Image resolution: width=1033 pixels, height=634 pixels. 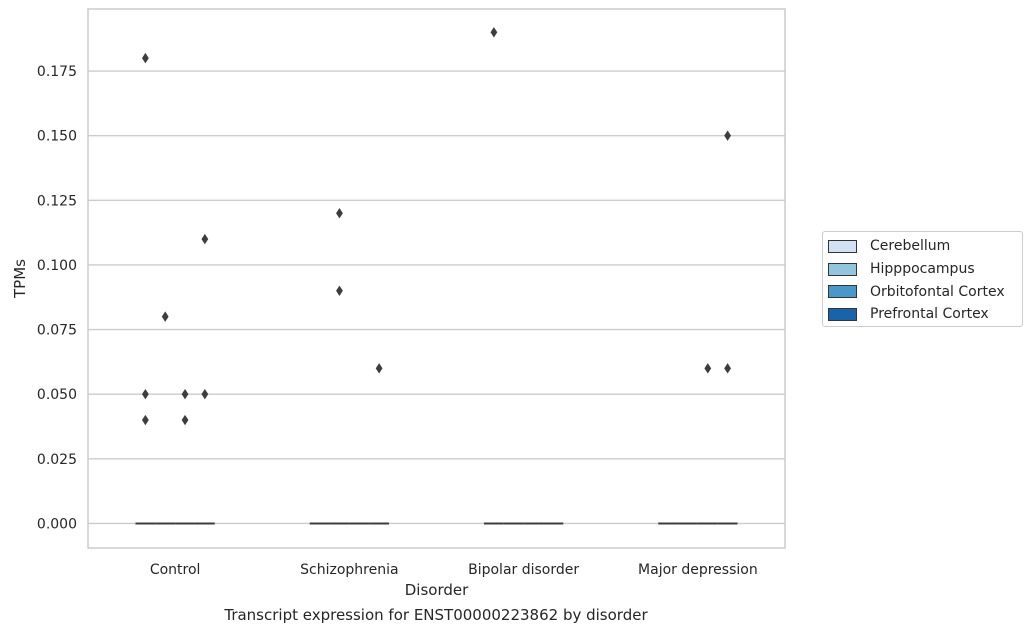 What do you see at coordinates (57, 266) in the screenshot?
I see `y-tick-label: 0.100` at bounding box center [57, 266].